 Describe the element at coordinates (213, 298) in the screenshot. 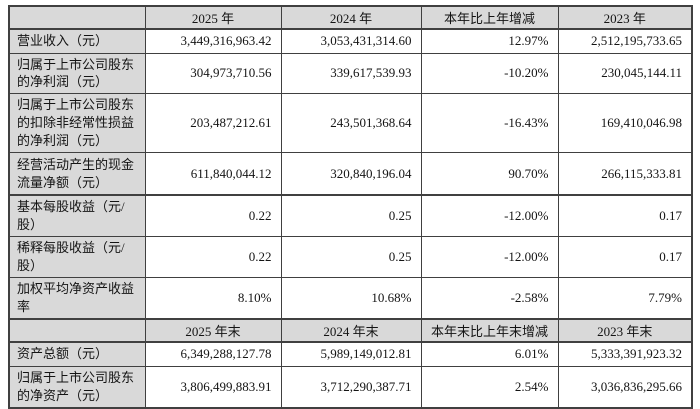

I see `value-cell: 8.10%` at that location.